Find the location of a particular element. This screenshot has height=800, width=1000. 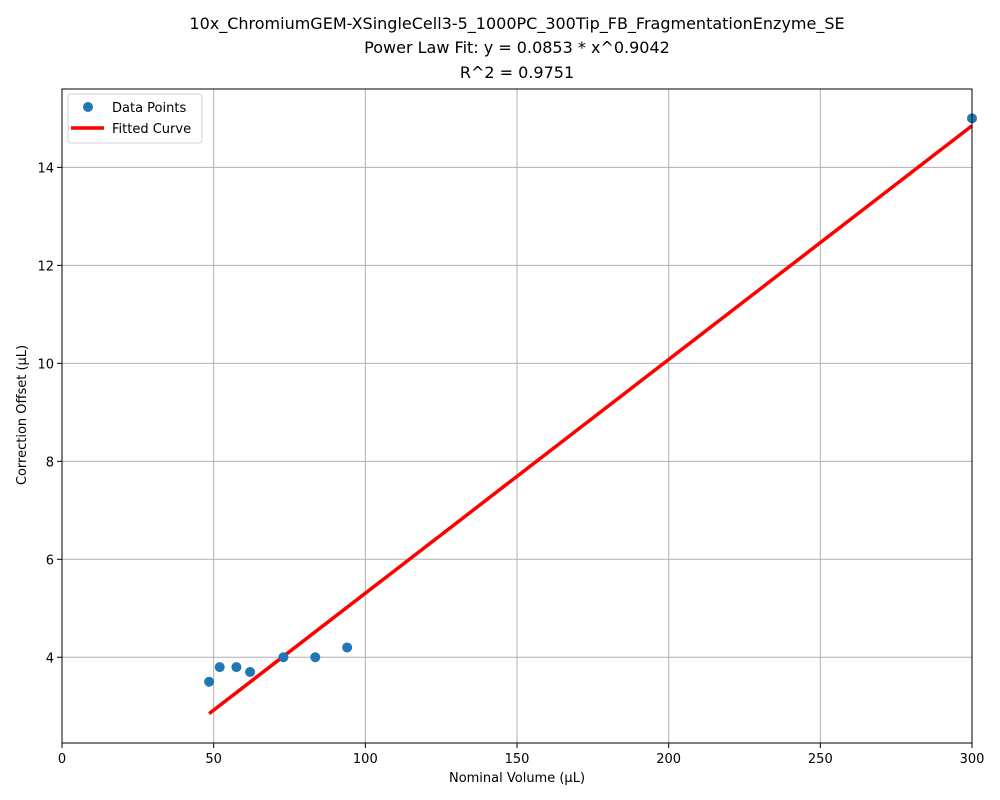

y-tick-label: 6 is located at coordinates (50, 560).